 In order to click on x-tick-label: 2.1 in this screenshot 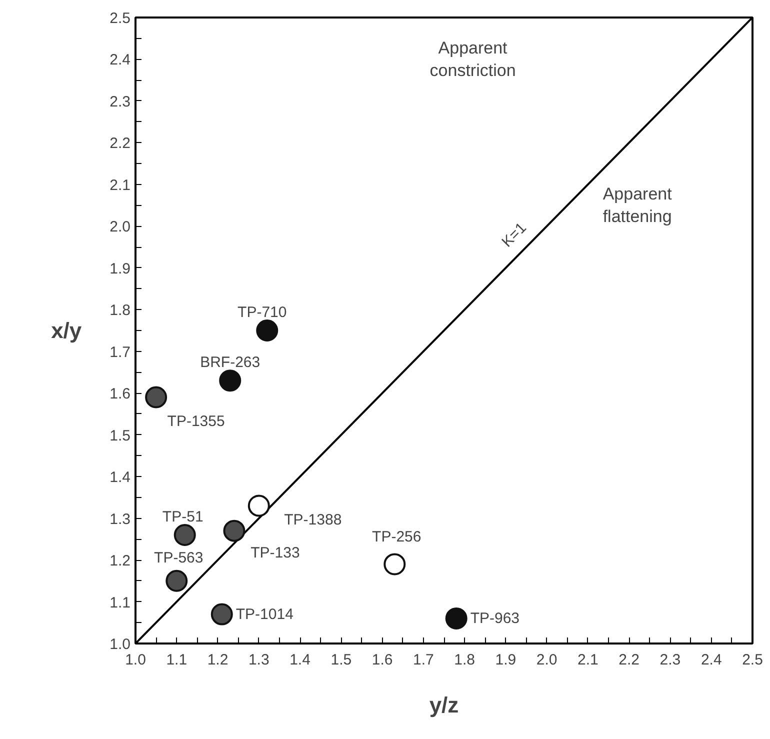, I will do `click(588, 660)`.